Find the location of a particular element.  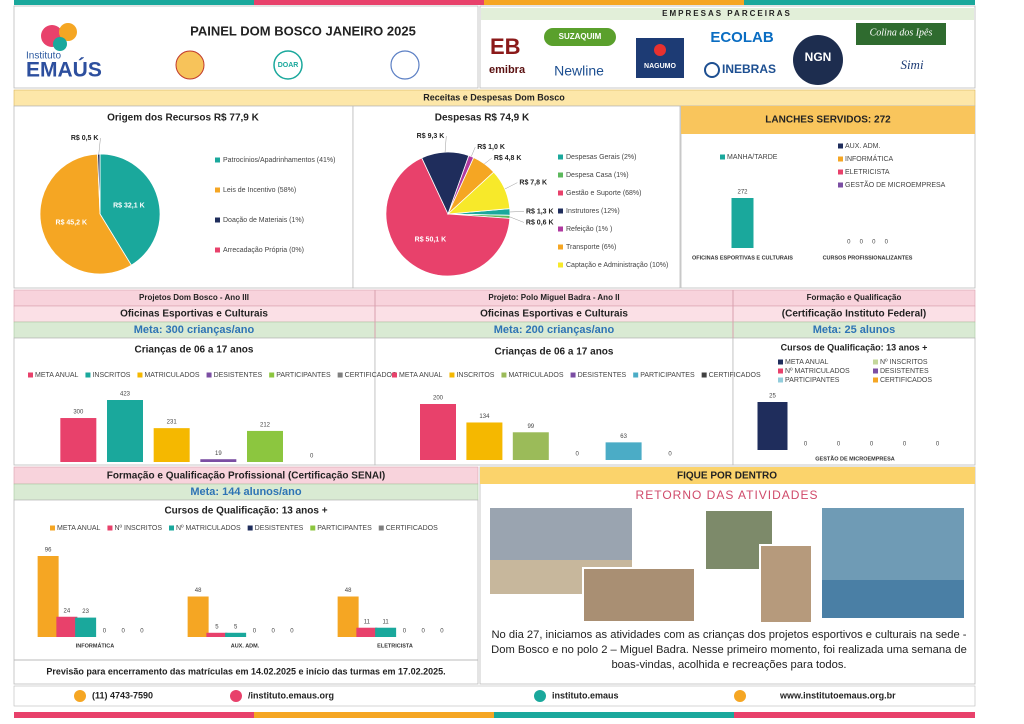

partner-logo: NAGUMO is located at coordinates (660, 66).